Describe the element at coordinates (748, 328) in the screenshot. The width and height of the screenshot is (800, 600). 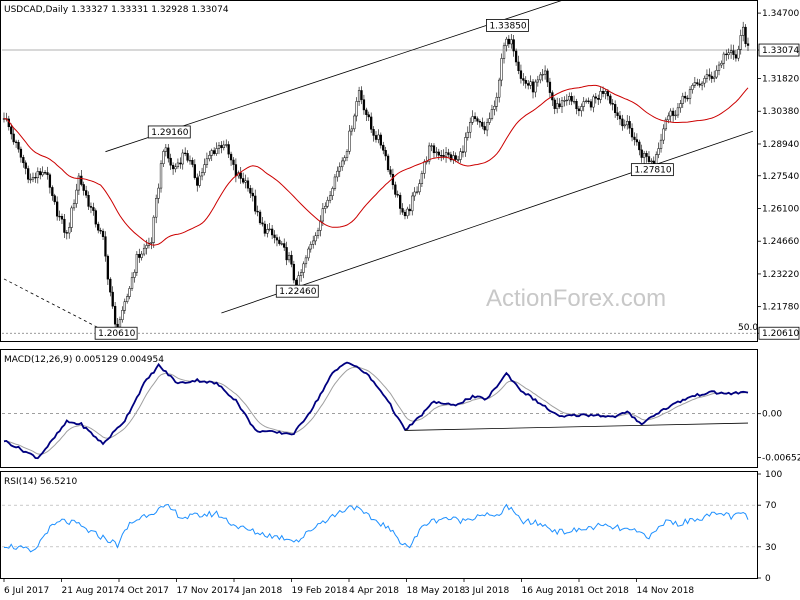
I see `fib-50-label: 50.0` at that location.